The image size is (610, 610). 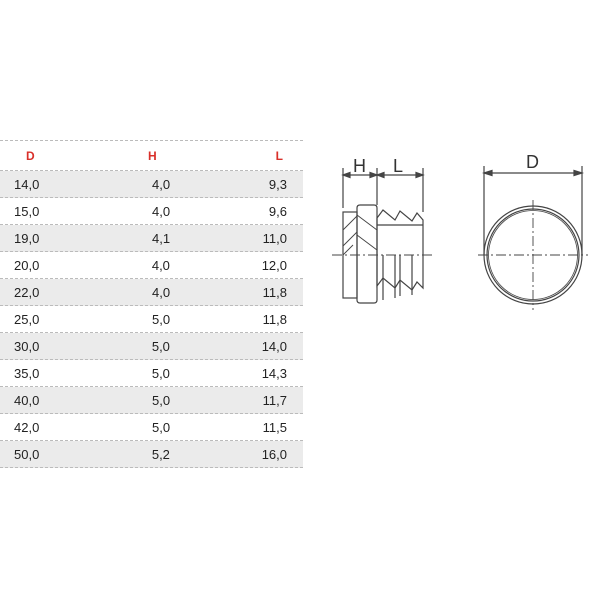 I want to click on cell-d: 15,0, so click(x=27, y=211).